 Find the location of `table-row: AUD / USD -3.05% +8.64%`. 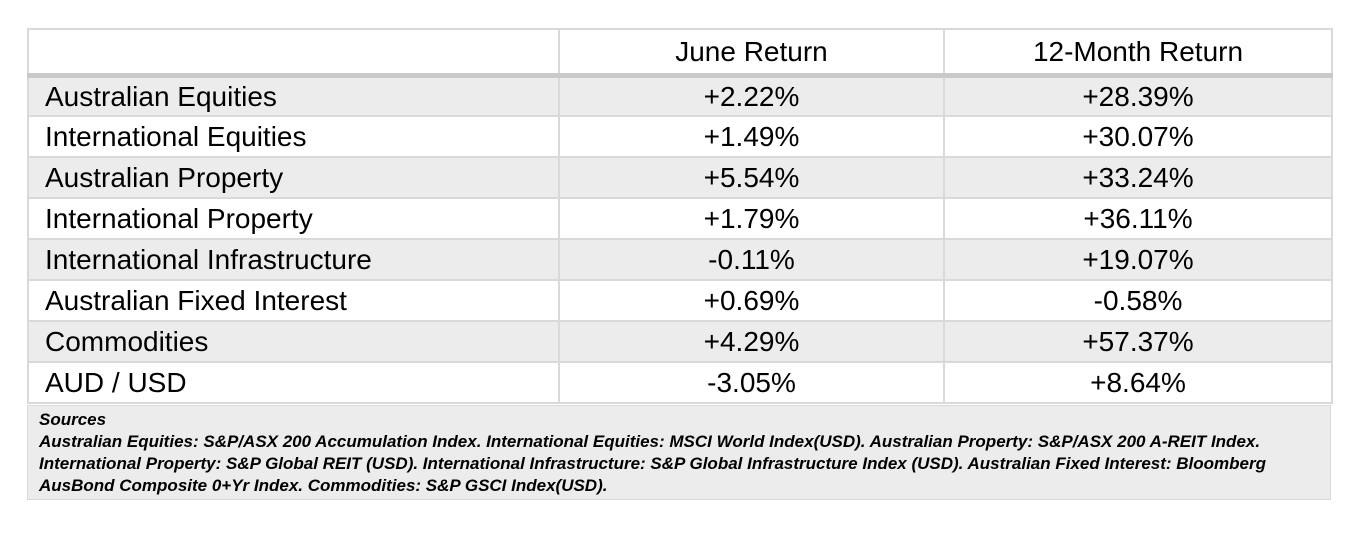

table-row: AUD / USD -3.05% +8.64% is located at coordinates (680, 382).